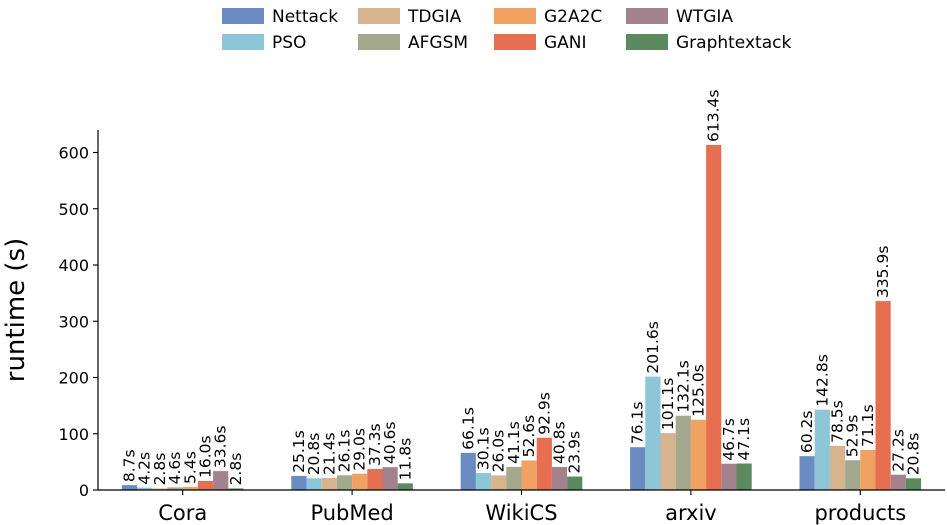 The width and height of the screenshot is (947, 525). Describe the element at coordinates (468, 471) in the screenshot. I see `bar-wikics-nettack` at that location.